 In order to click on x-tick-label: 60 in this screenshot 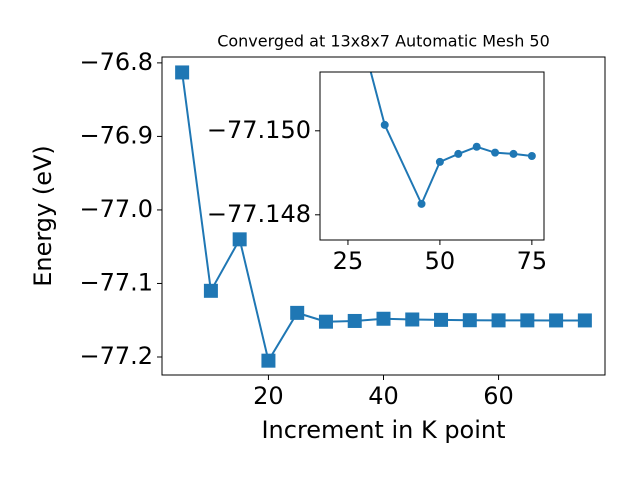, I will do `click(498, 396)`.